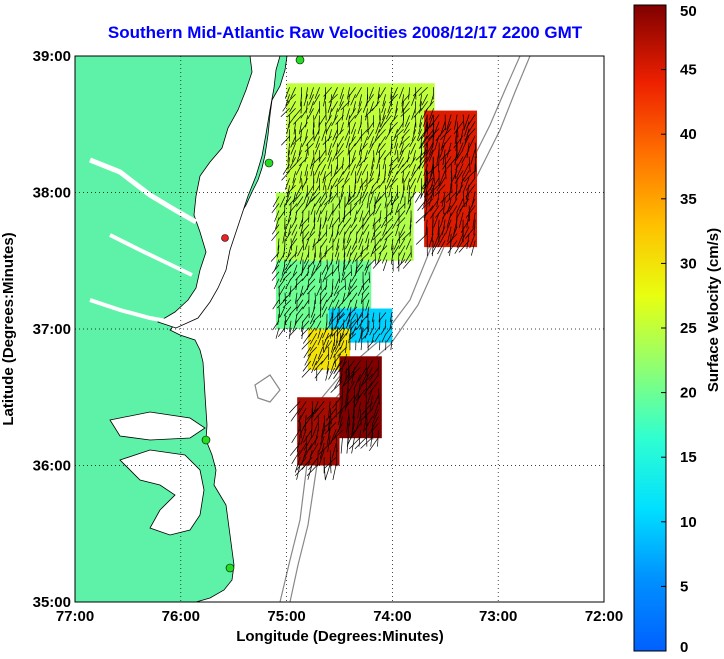 Image resolution: width=724 pixels, height=659 pixels. Describe the element at coordinates (8, 328) in the screenshot. I see `y-axis-label: Latitude (Degrees:Minutes)` at that location.